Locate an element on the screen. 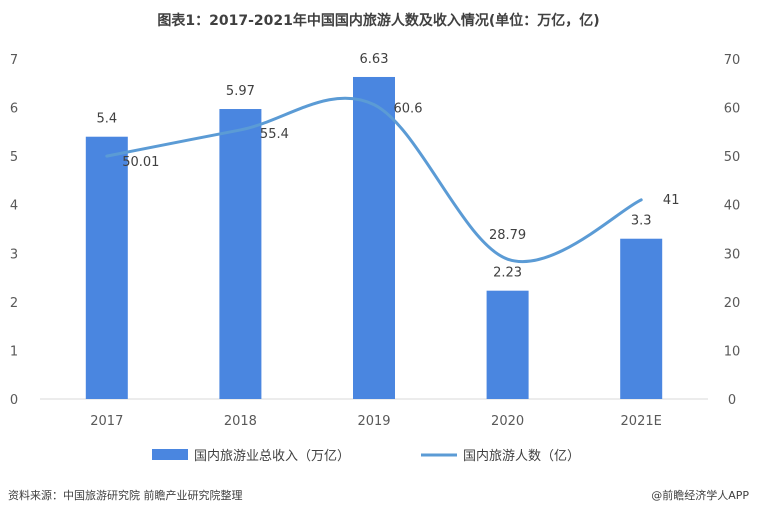 The image size is (757, 514). y-left-tick-label: 6 is located at coordinates (14, 109).